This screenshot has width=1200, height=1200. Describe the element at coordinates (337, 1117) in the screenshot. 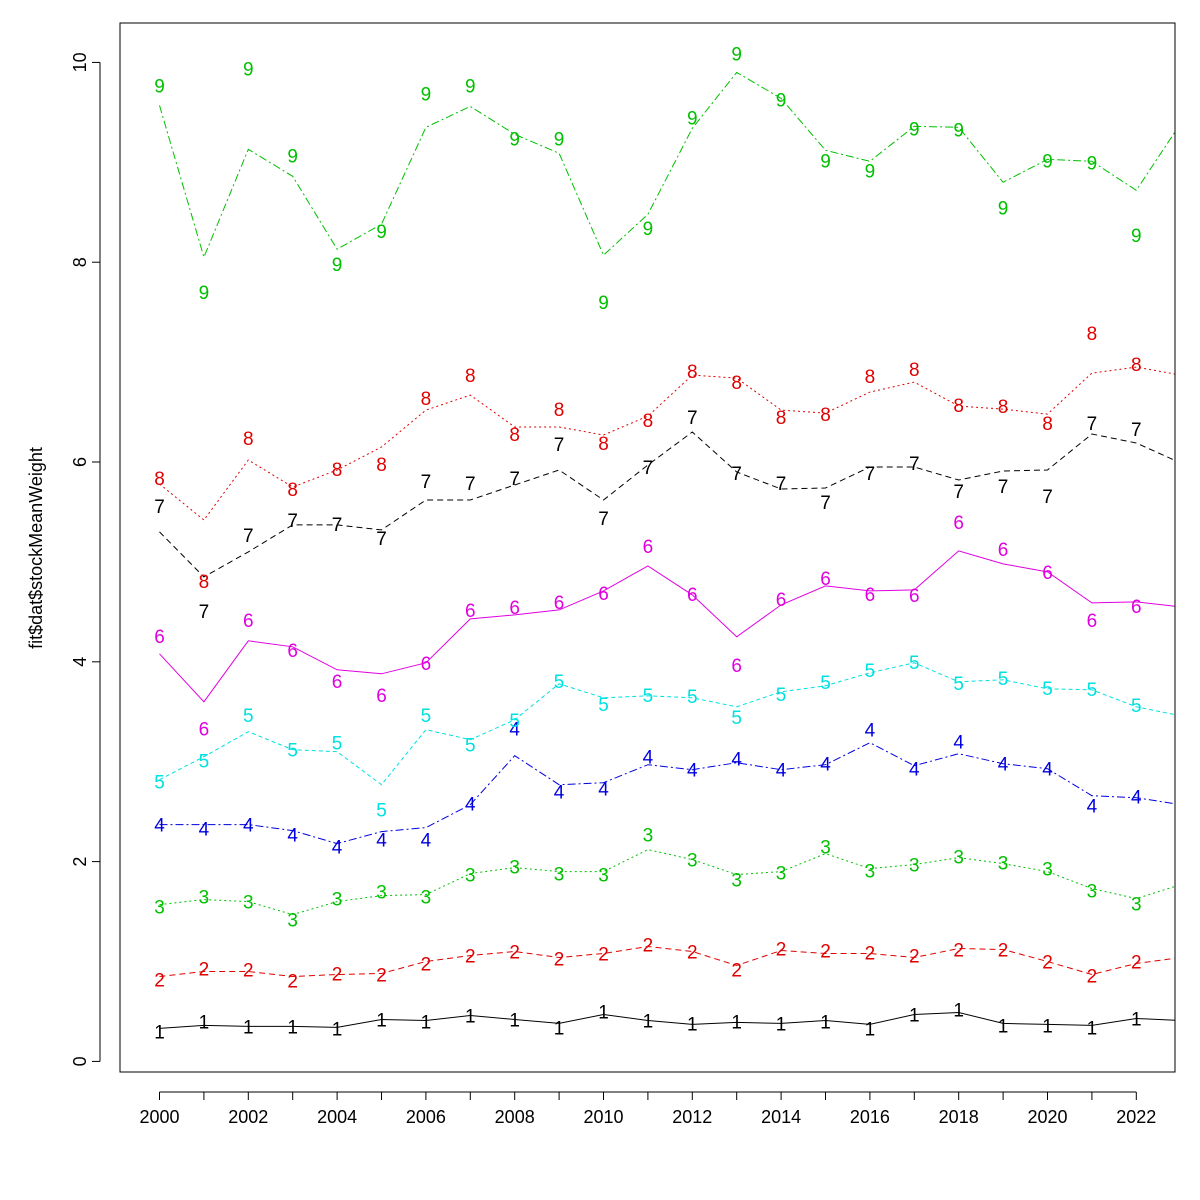

I see `x-tick-label: 2004` at that location.